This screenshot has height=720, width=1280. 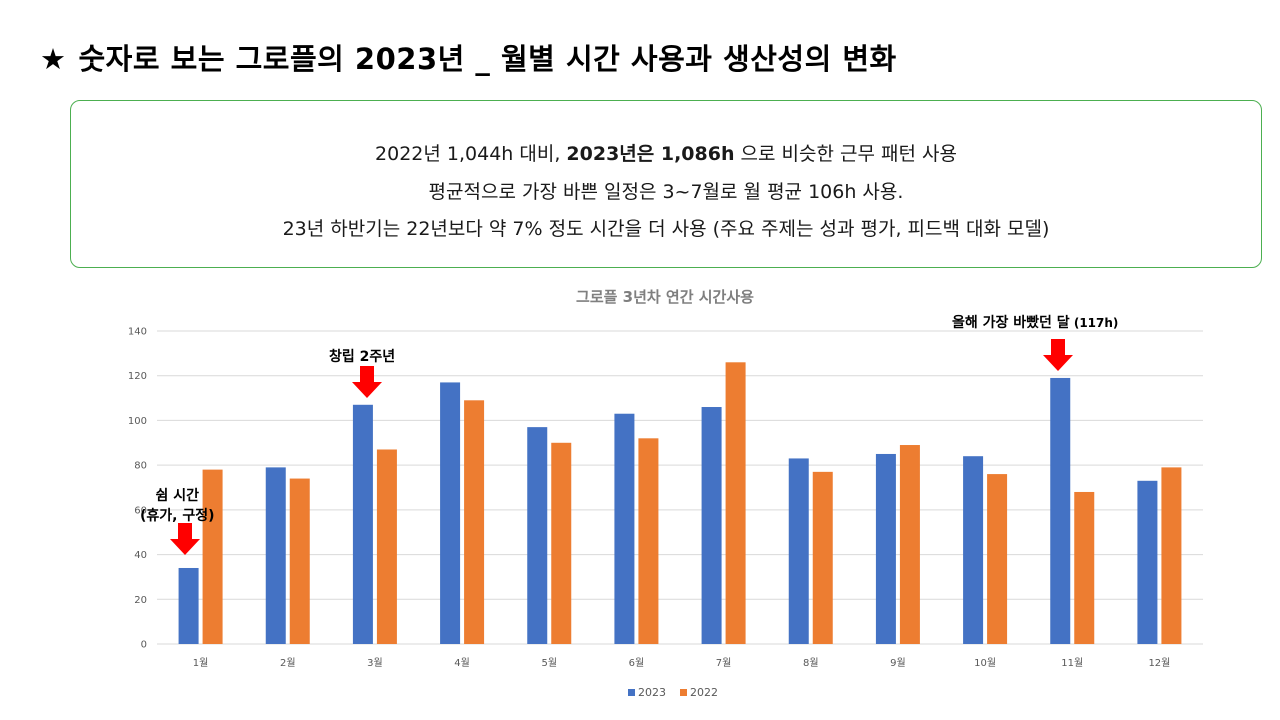 I want to click on x-tick-label: 7월, so click(x=724, y=663).